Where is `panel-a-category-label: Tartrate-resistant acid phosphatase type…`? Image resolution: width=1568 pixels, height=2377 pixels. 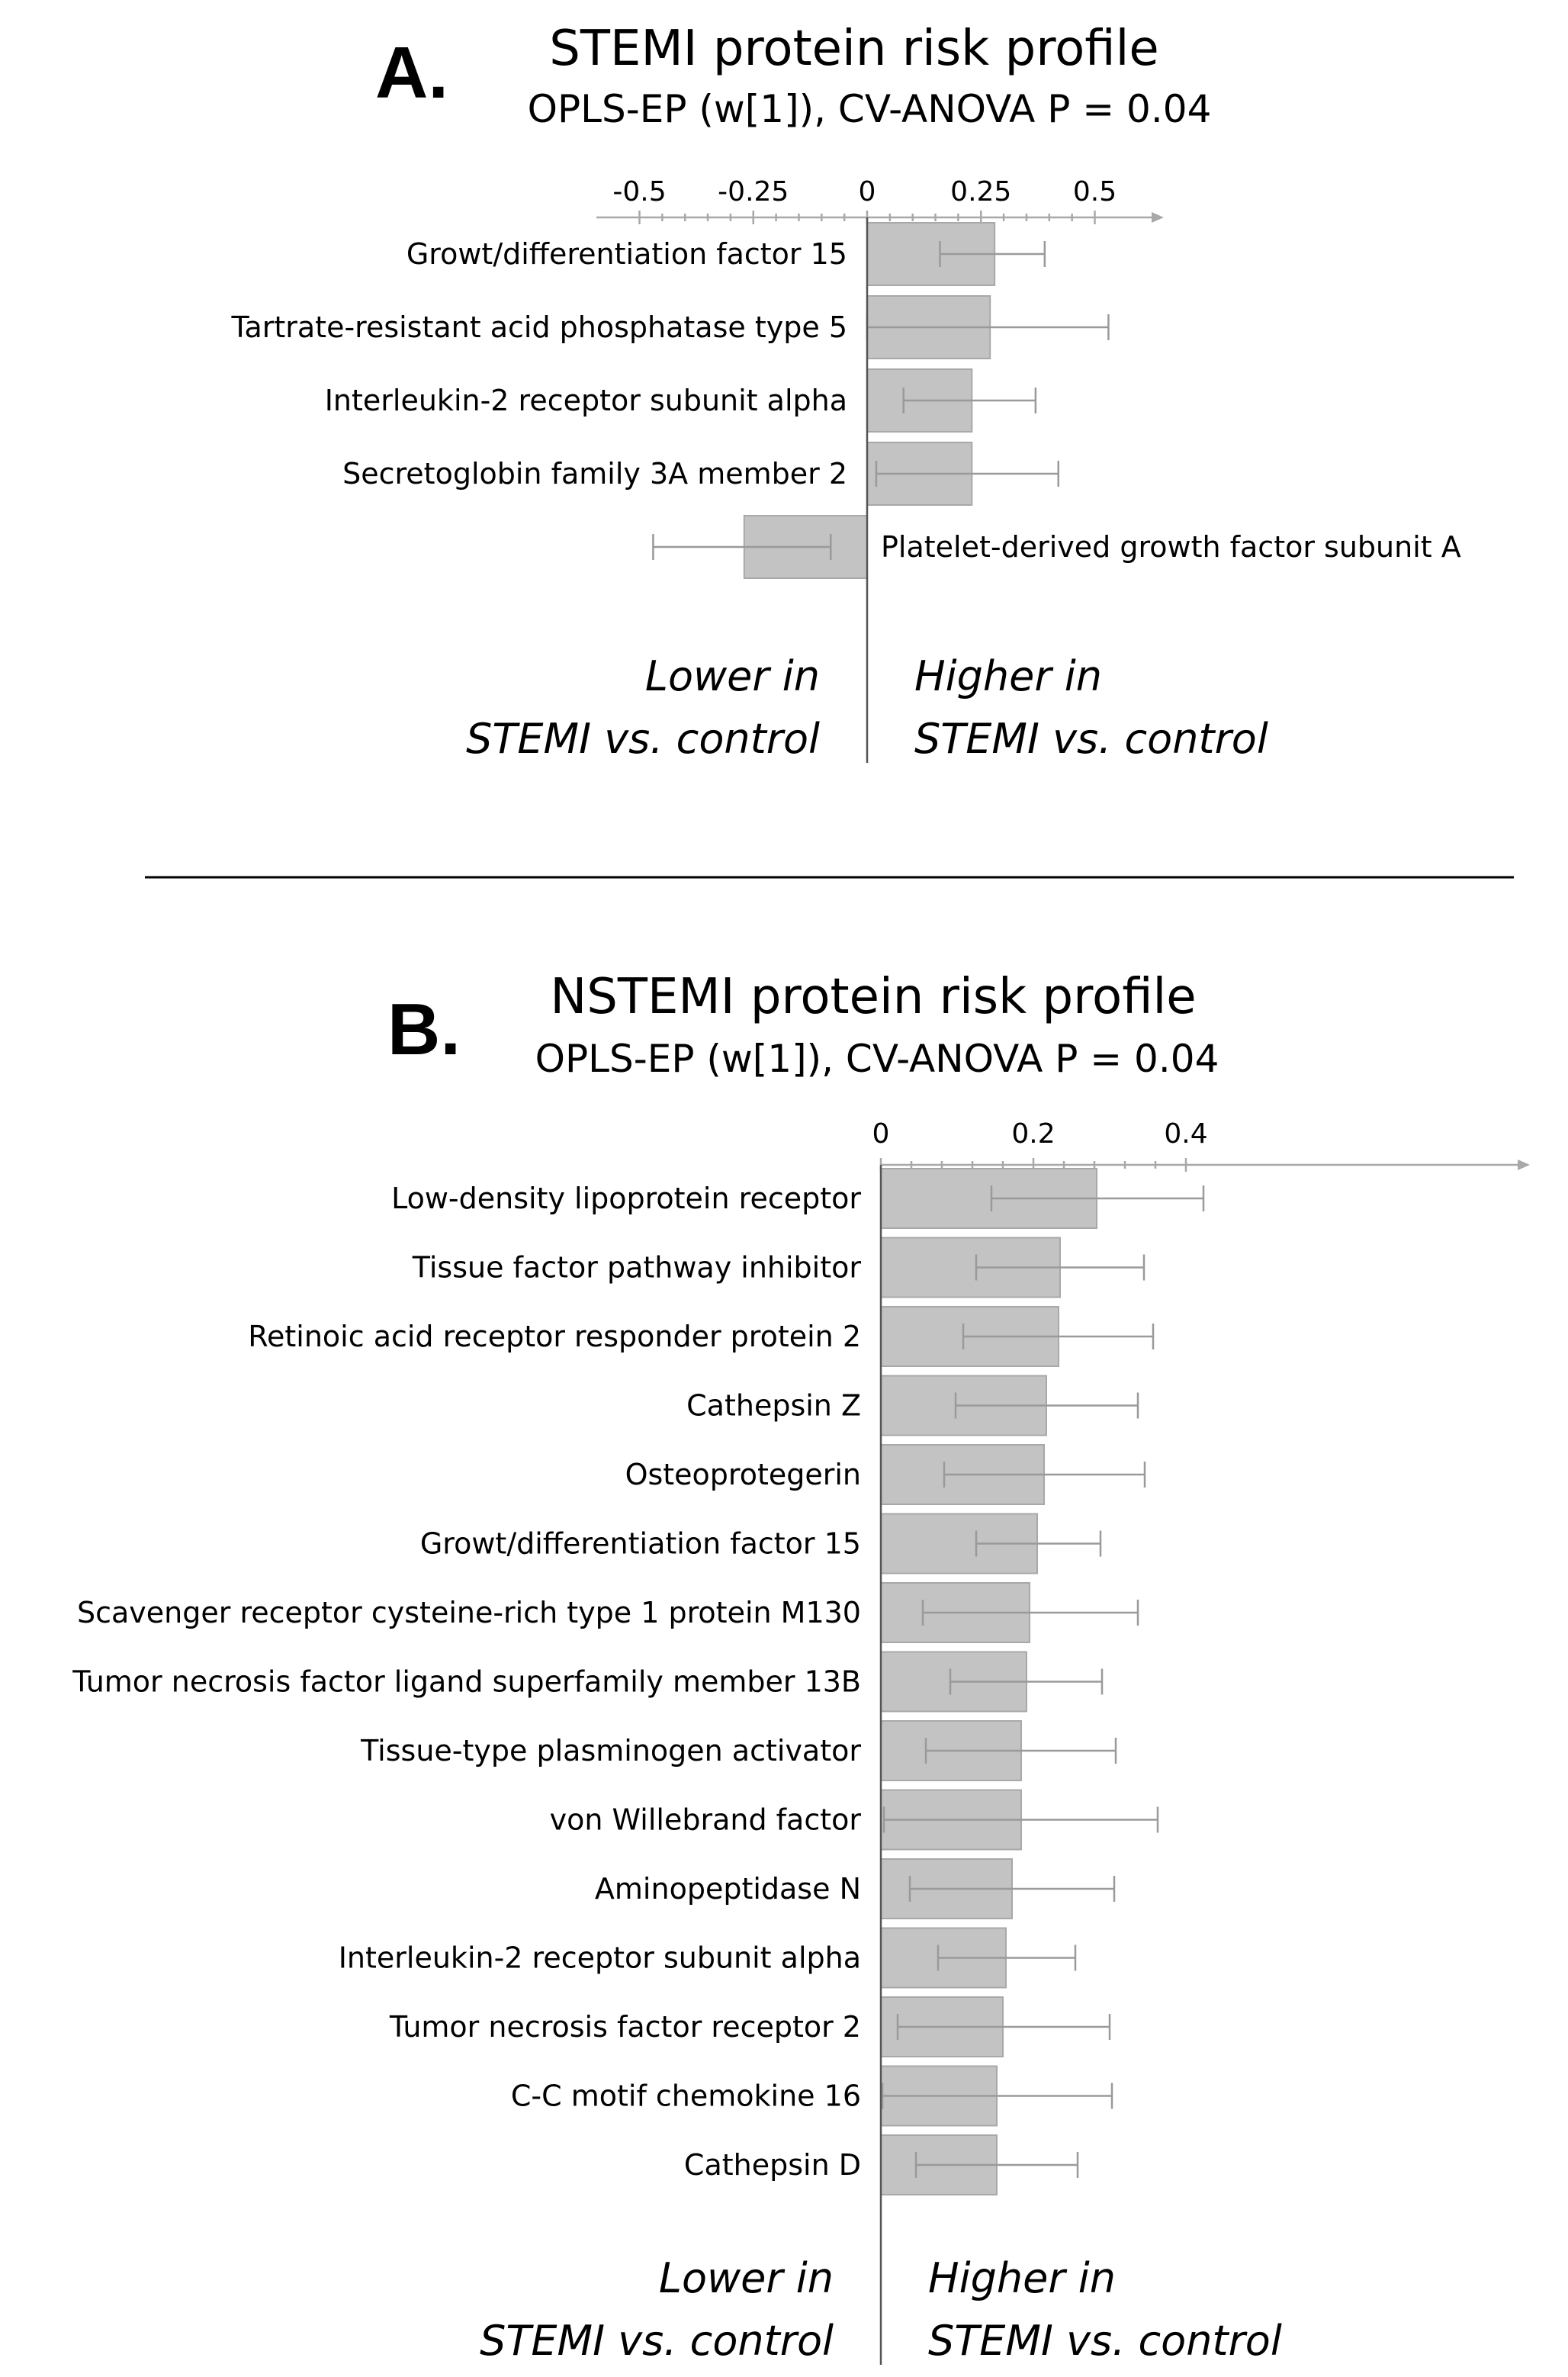
panel-a-category-label: Tartrate-resistant acid phosphatase type… is located at coordinates (539, 327).